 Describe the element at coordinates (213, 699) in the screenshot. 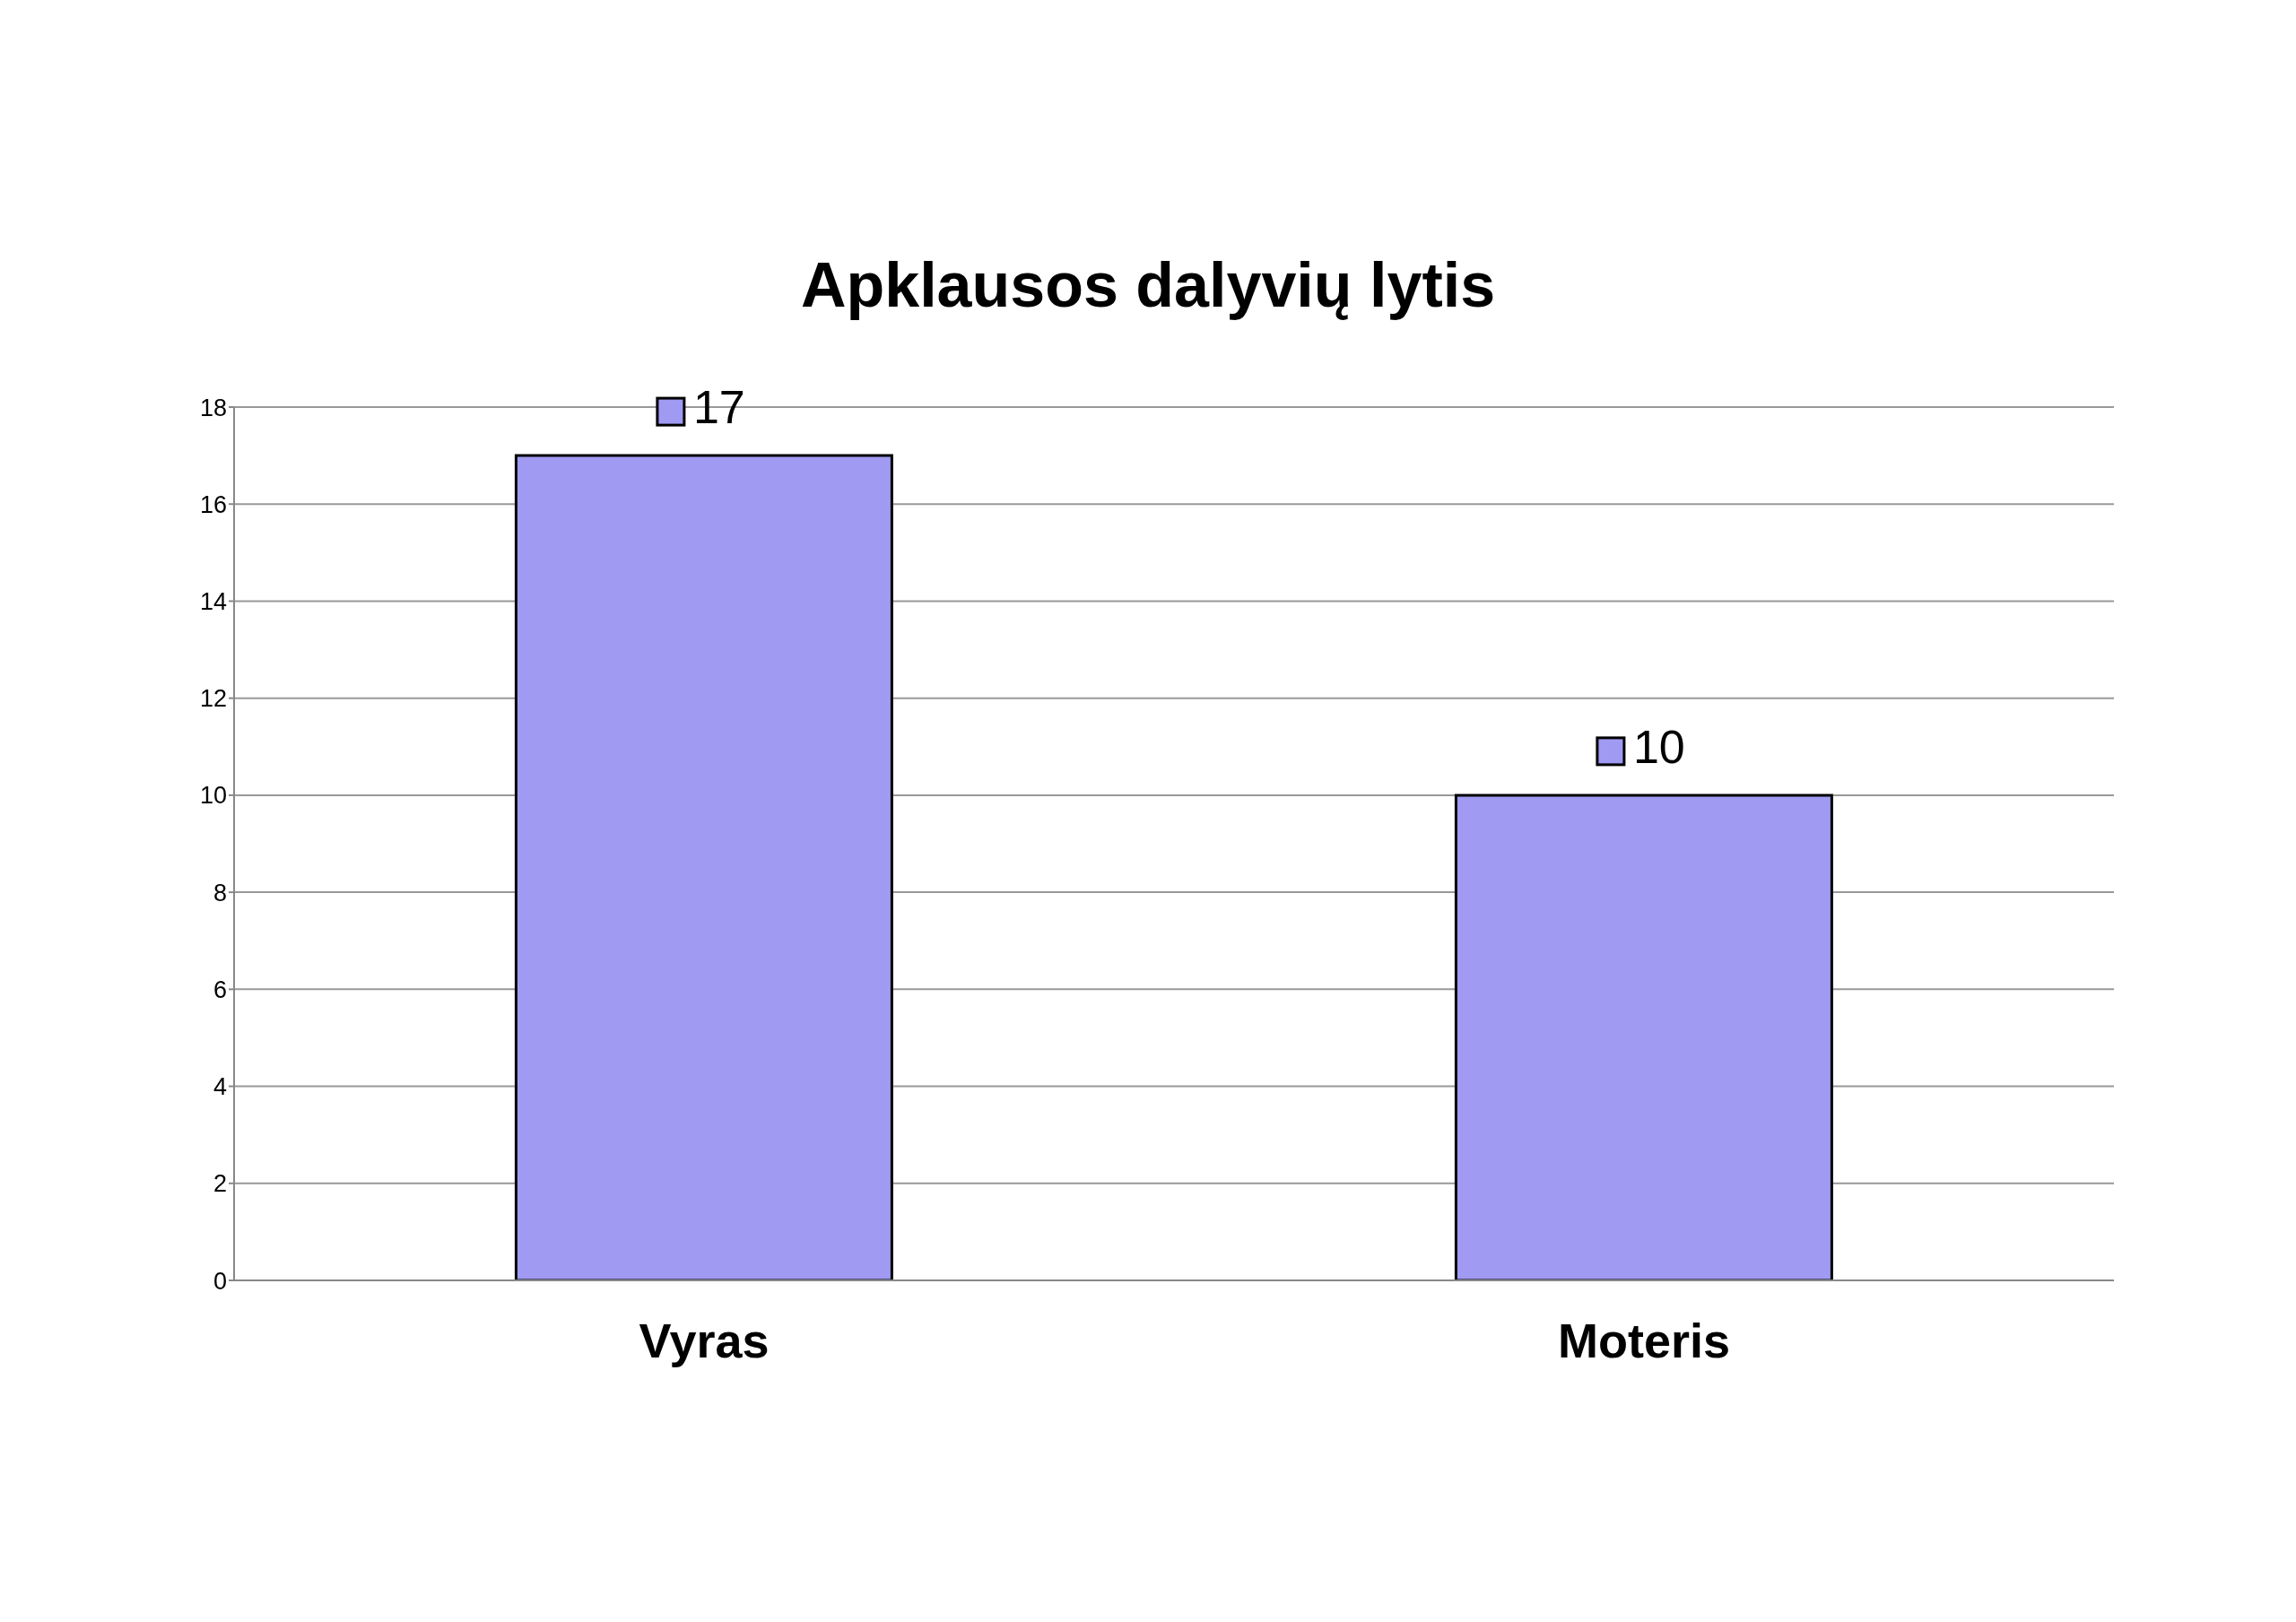

I see `y-tick-label: 12` at that location.